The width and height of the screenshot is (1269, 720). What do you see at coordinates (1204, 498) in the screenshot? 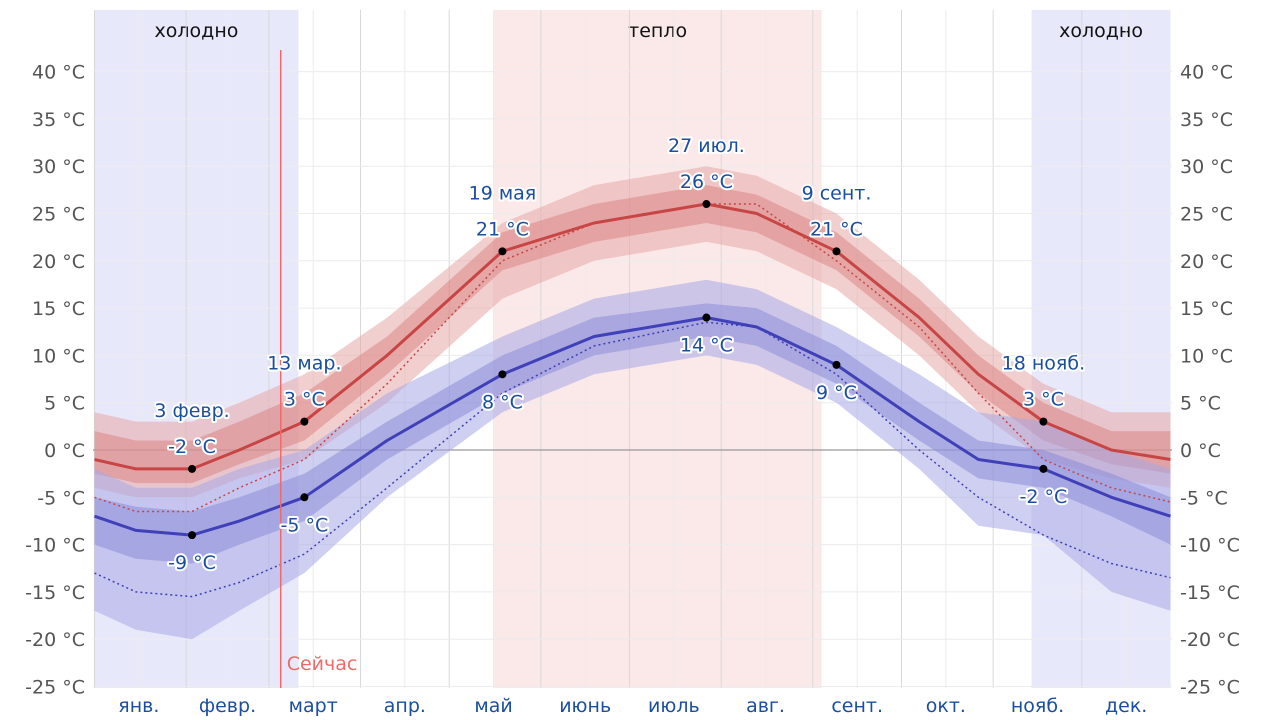
I see `y-tick-label-right: -5 °C` at bounding box center [1204, 498].